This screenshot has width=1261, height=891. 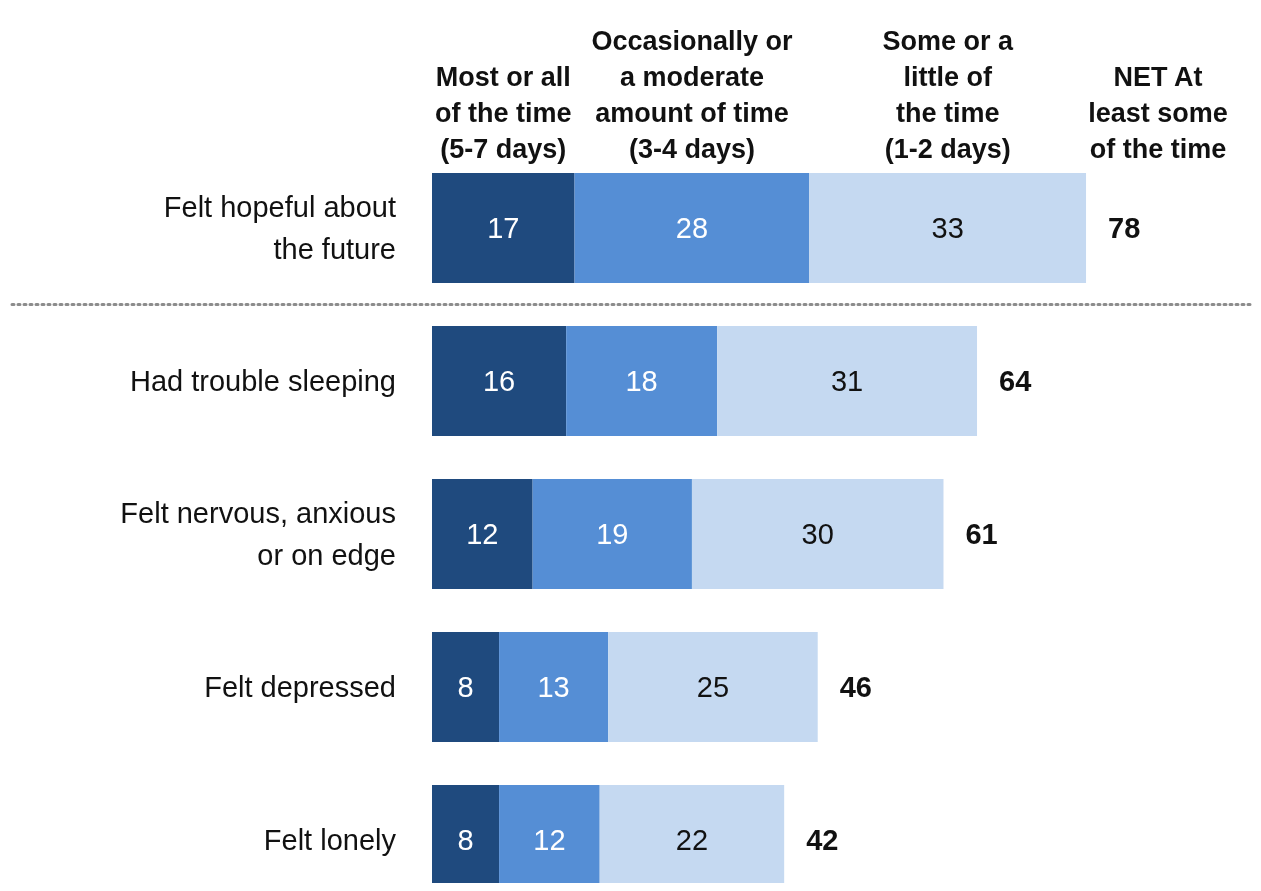 What do you see at coordinates (948, 95) in the screenshot?
I see `series-label: Some or a little of the time (1-2 days)` at bounding box center [948, 95].